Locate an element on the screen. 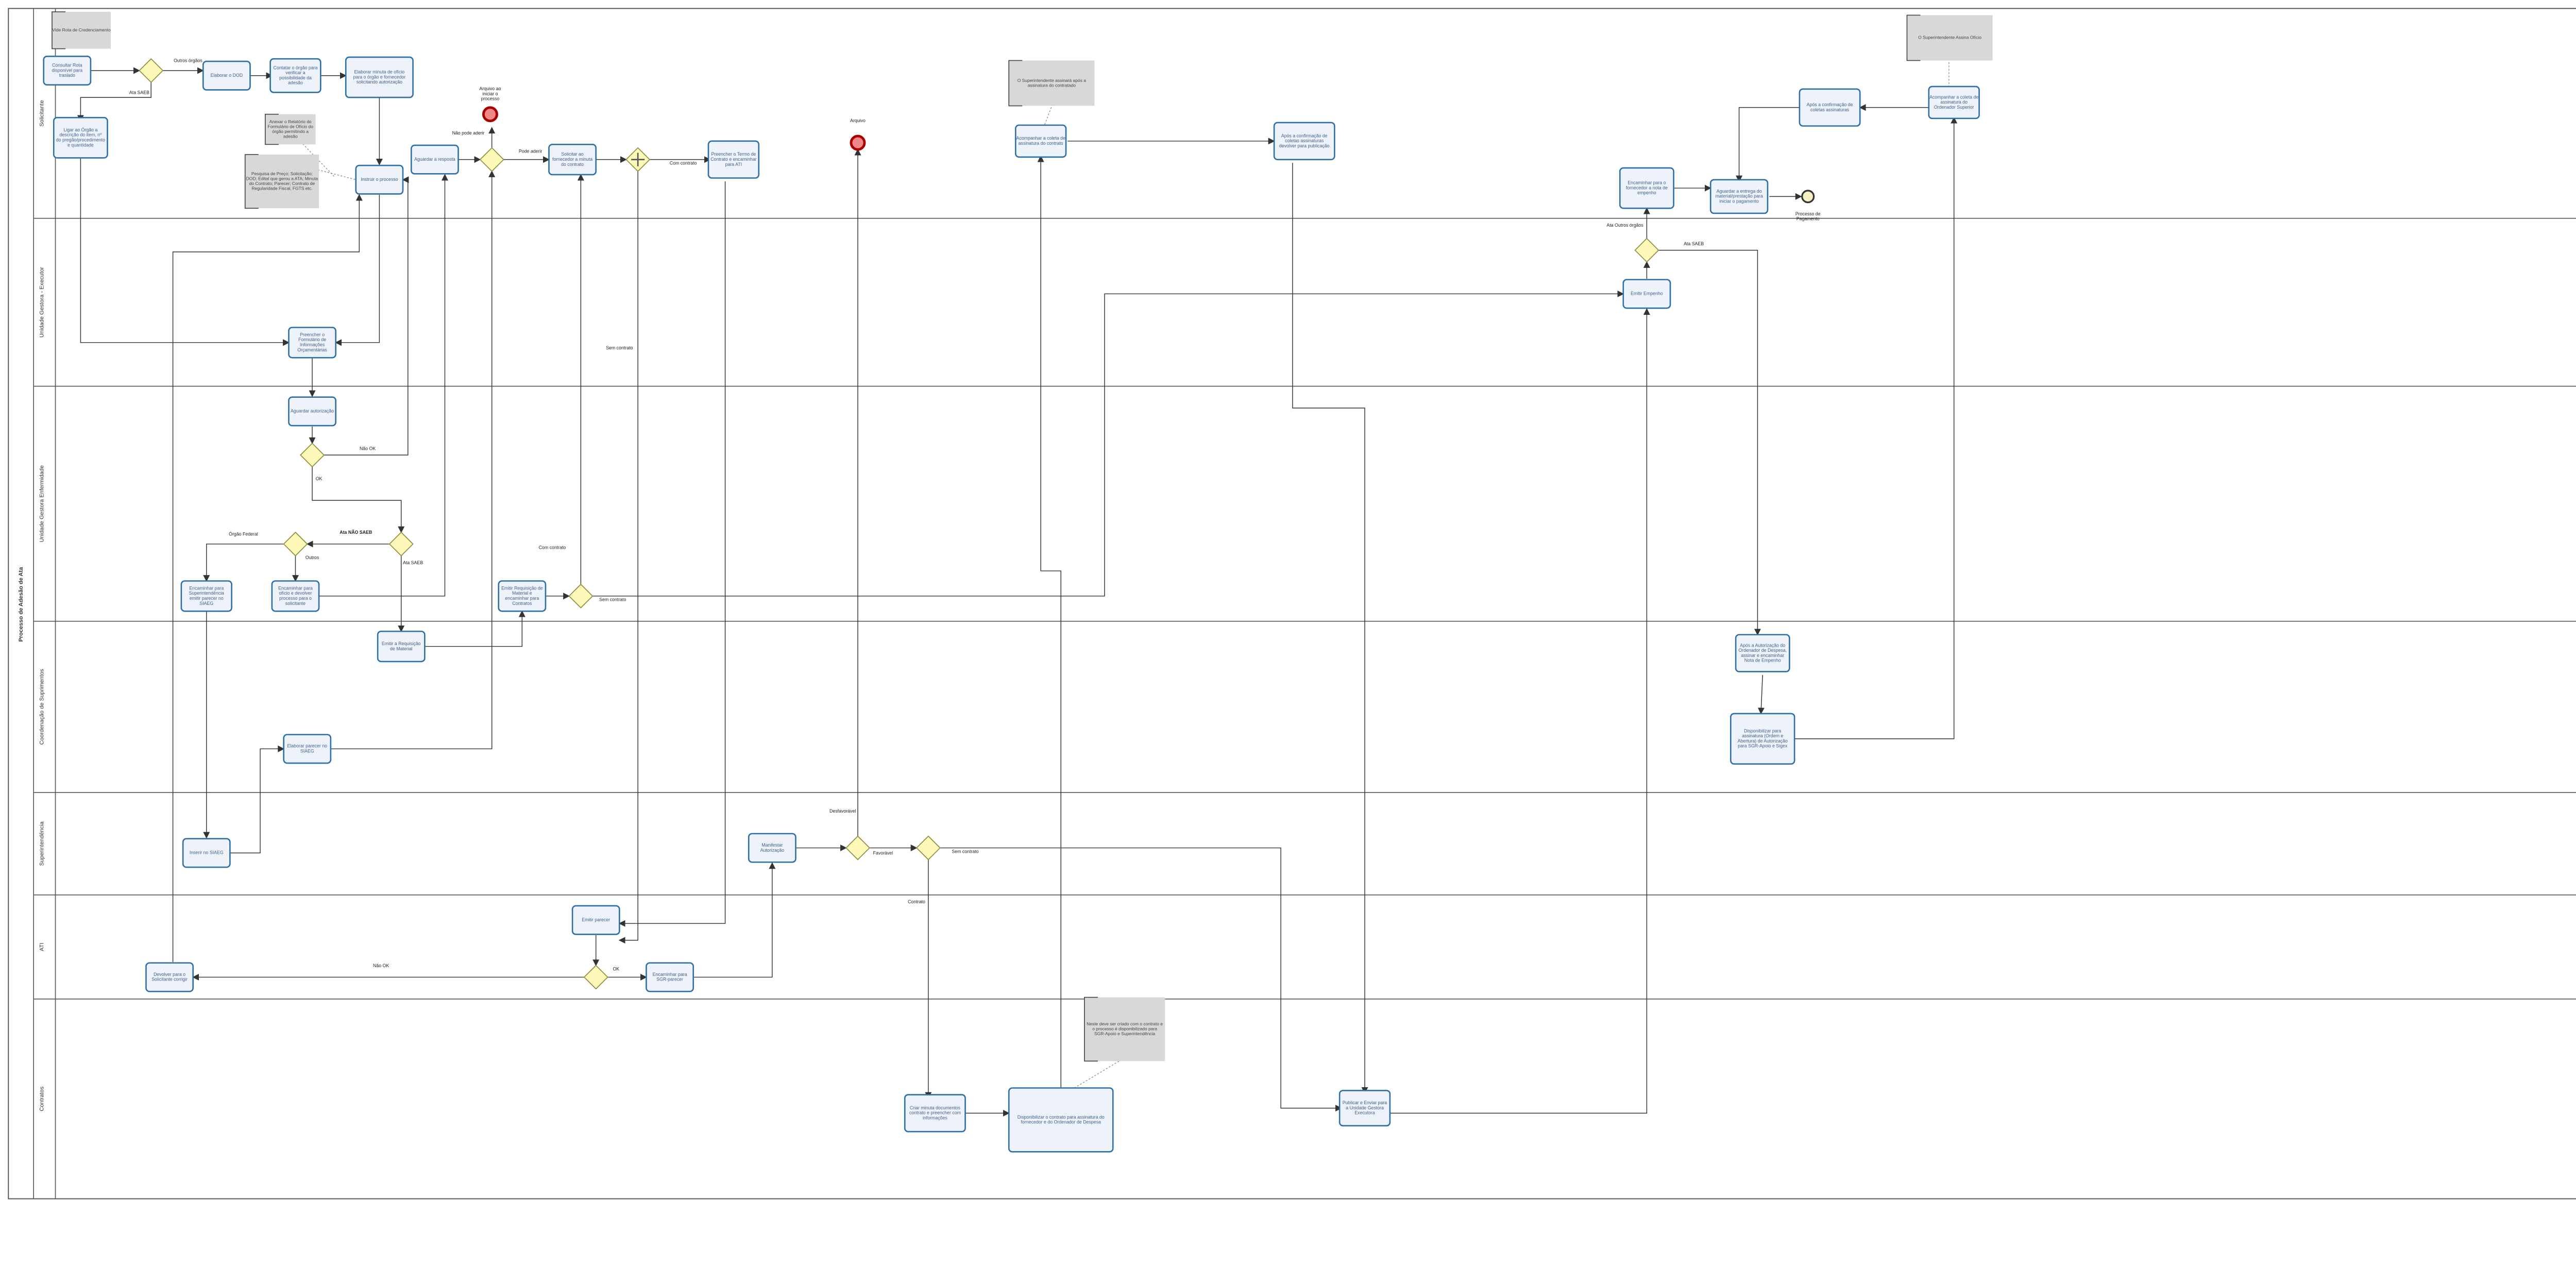 This screenshot has width=2576, height=1266. gateway-parallel-sign is located at coordinates (638, 159).